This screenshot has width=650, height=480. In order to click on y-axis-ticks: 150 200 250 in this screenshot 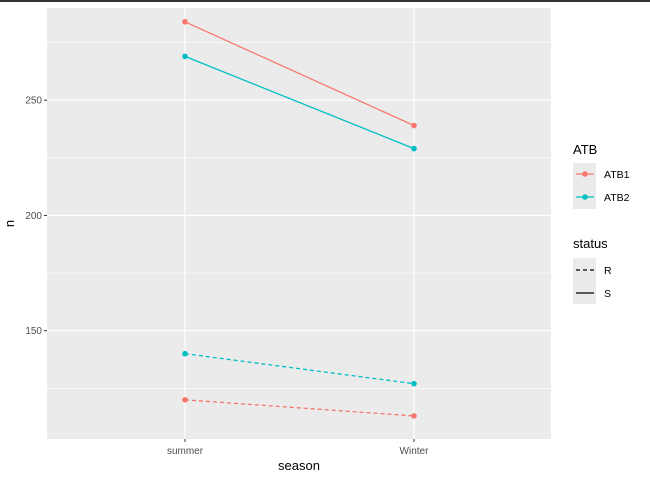, I will do `click(36, 216)`.